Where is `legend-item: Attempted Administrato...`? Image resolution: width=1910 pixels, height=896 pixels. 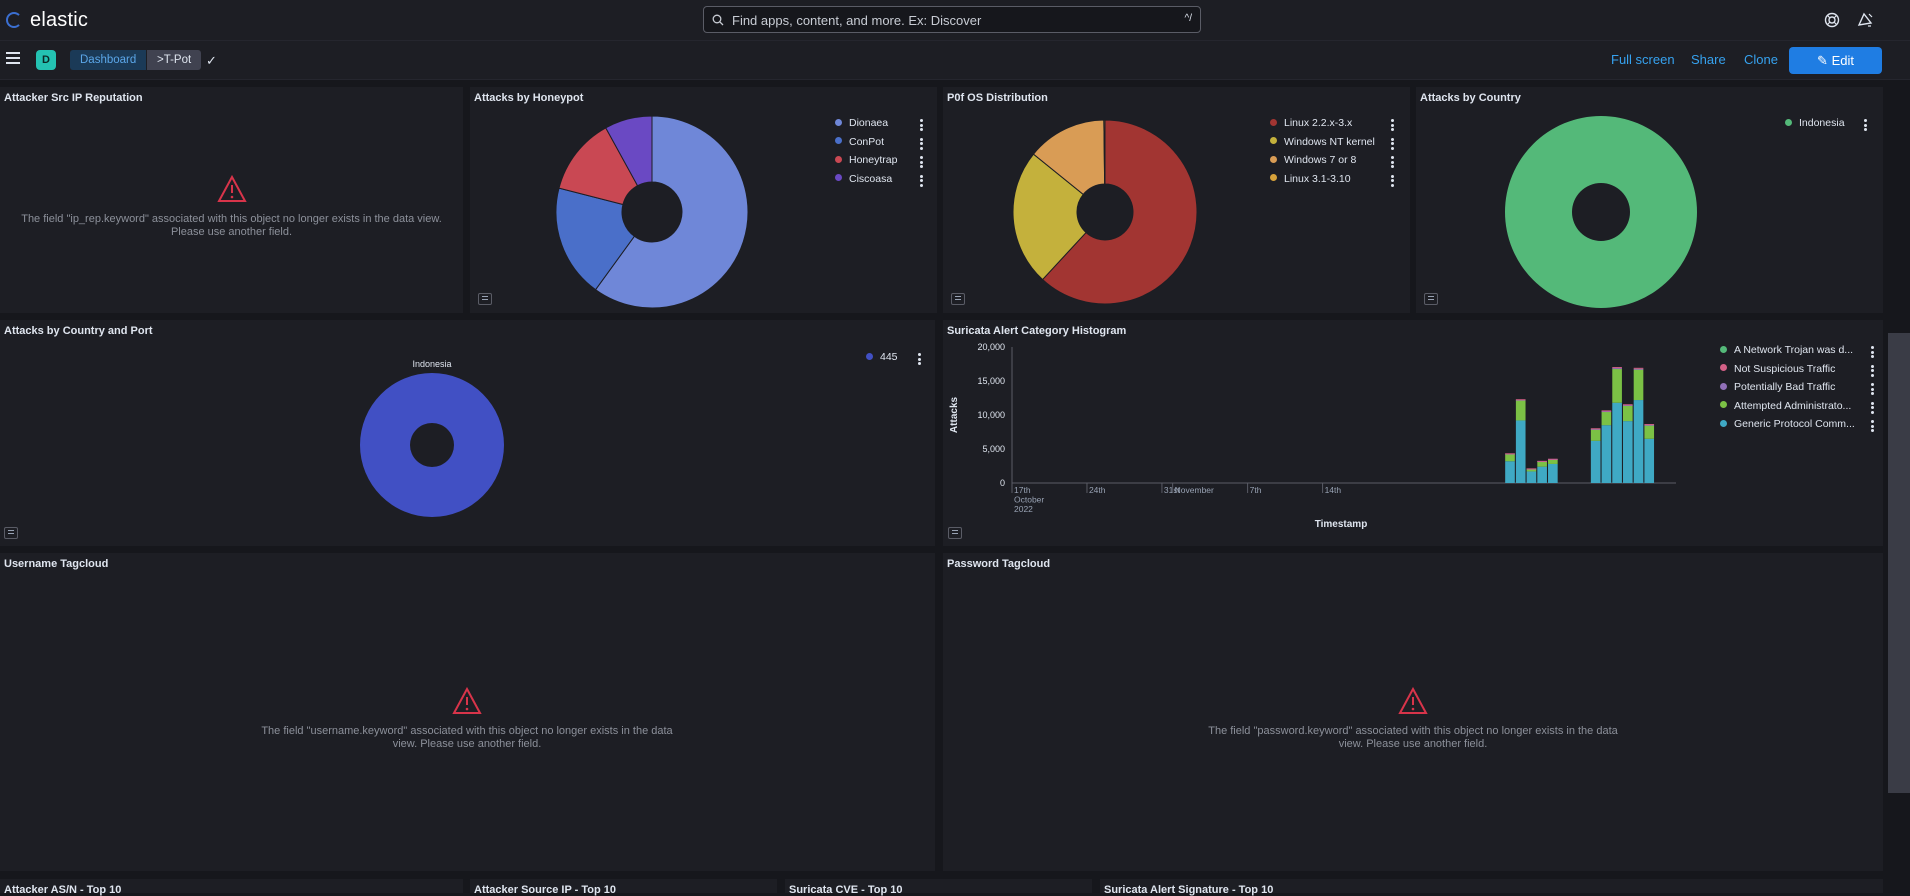 legend-item: Attempted Administrato... is located at coordinates (1785, 406).